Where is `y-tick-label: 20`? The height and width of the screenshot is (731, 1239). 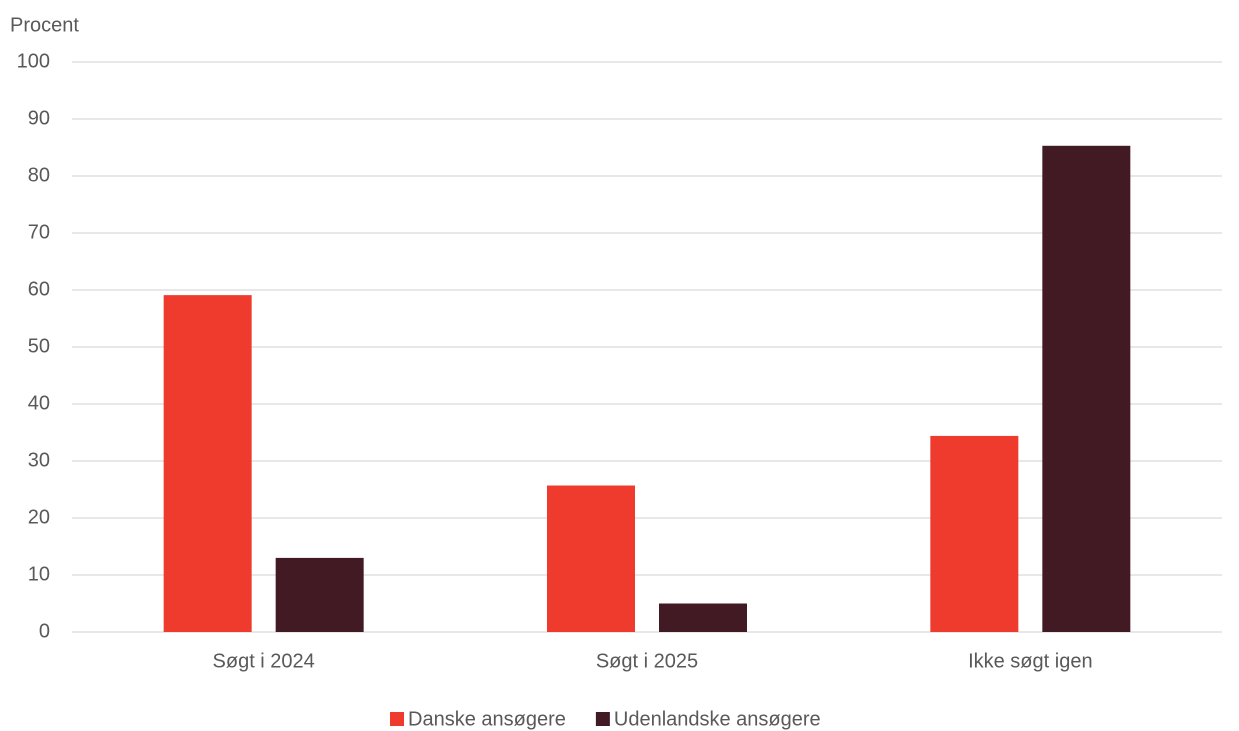 y-tick-label: 20 is located at coordinates (39, 517).